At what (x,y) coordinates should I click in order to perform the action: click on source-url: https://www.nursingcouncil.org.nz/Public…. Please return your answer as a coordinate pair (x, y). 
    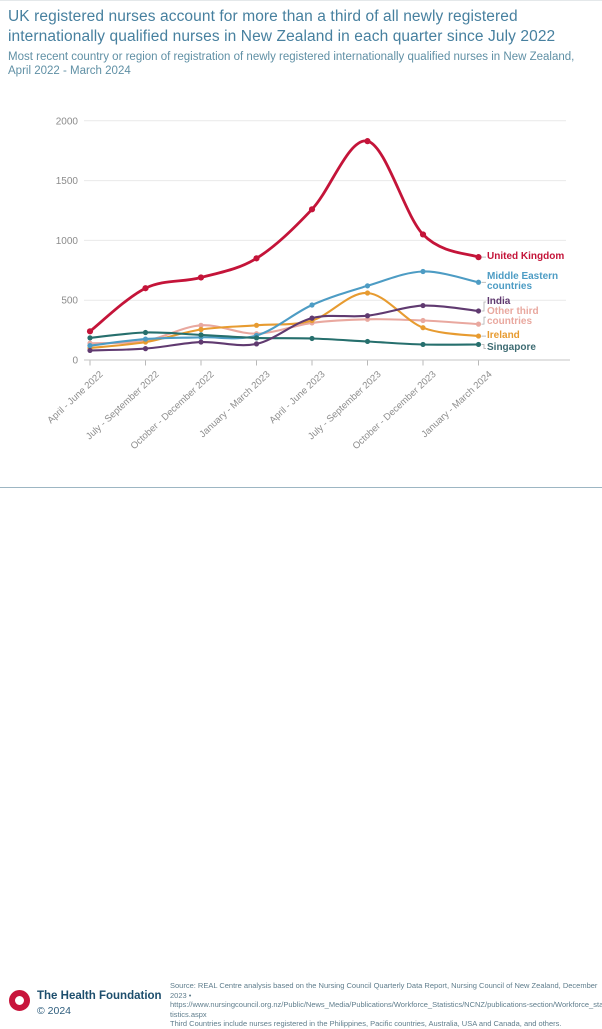
    Looking at the image, I should click on (386, 1009).